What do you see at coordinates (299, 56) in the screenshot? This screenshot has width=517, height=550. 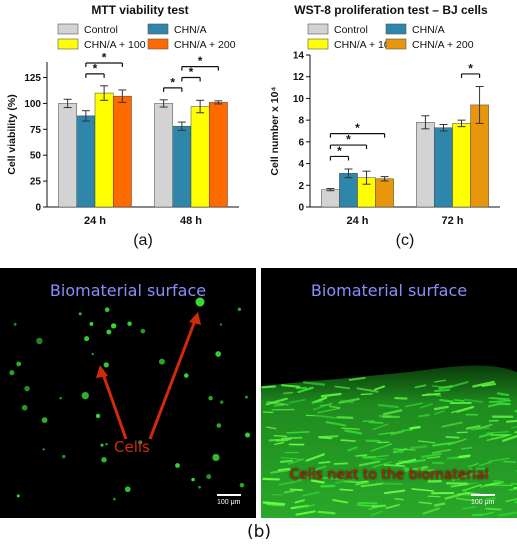 I see `y-tick-label: 14` at bounding box center [299, 56].